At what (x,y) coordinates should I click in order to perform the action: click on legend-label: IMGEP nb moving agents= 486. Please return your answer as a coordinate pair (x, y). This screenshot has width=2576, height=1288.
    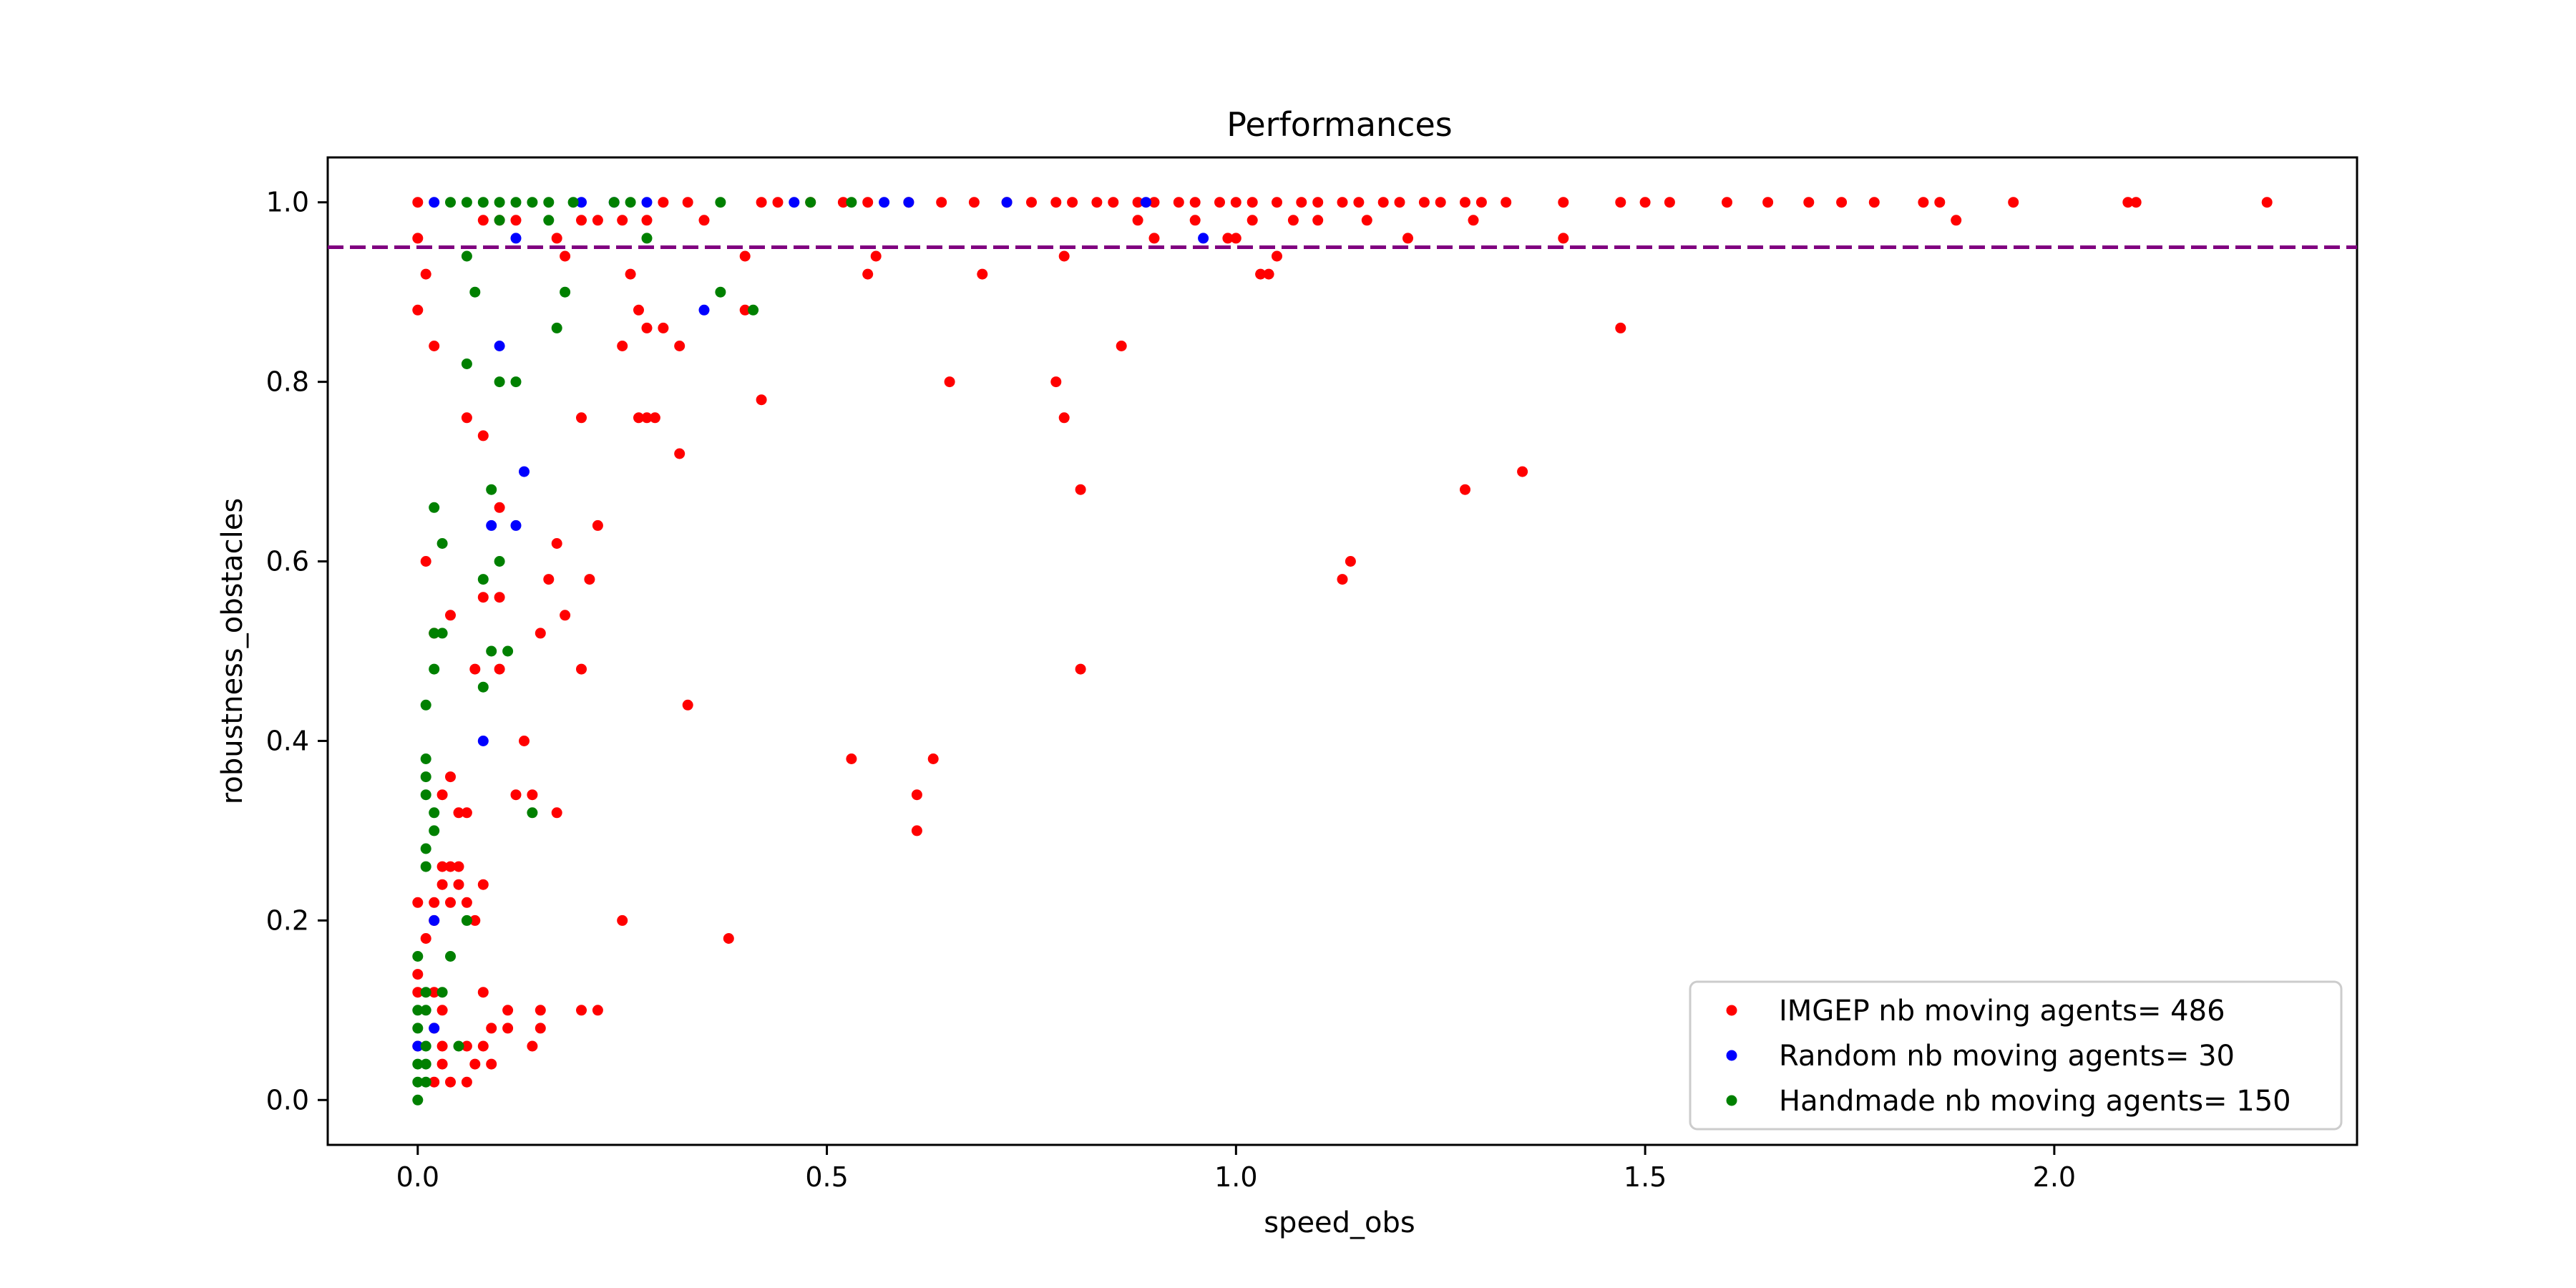
    Looking at the image, I should click on (2002, 1011).